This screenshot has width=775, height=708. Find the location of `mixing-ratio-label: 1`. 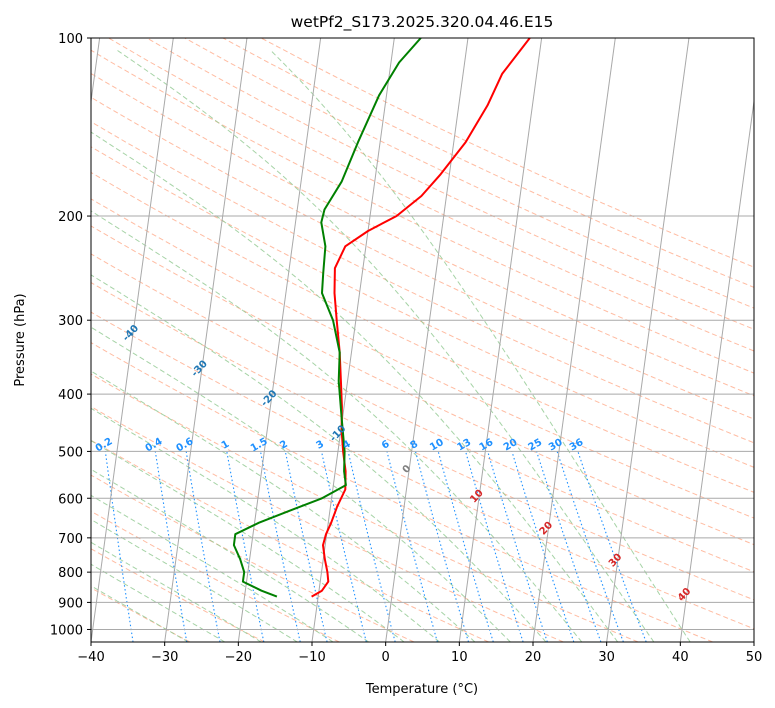

mixing-ratio-label: 1 is located at coordinates (226, 445).